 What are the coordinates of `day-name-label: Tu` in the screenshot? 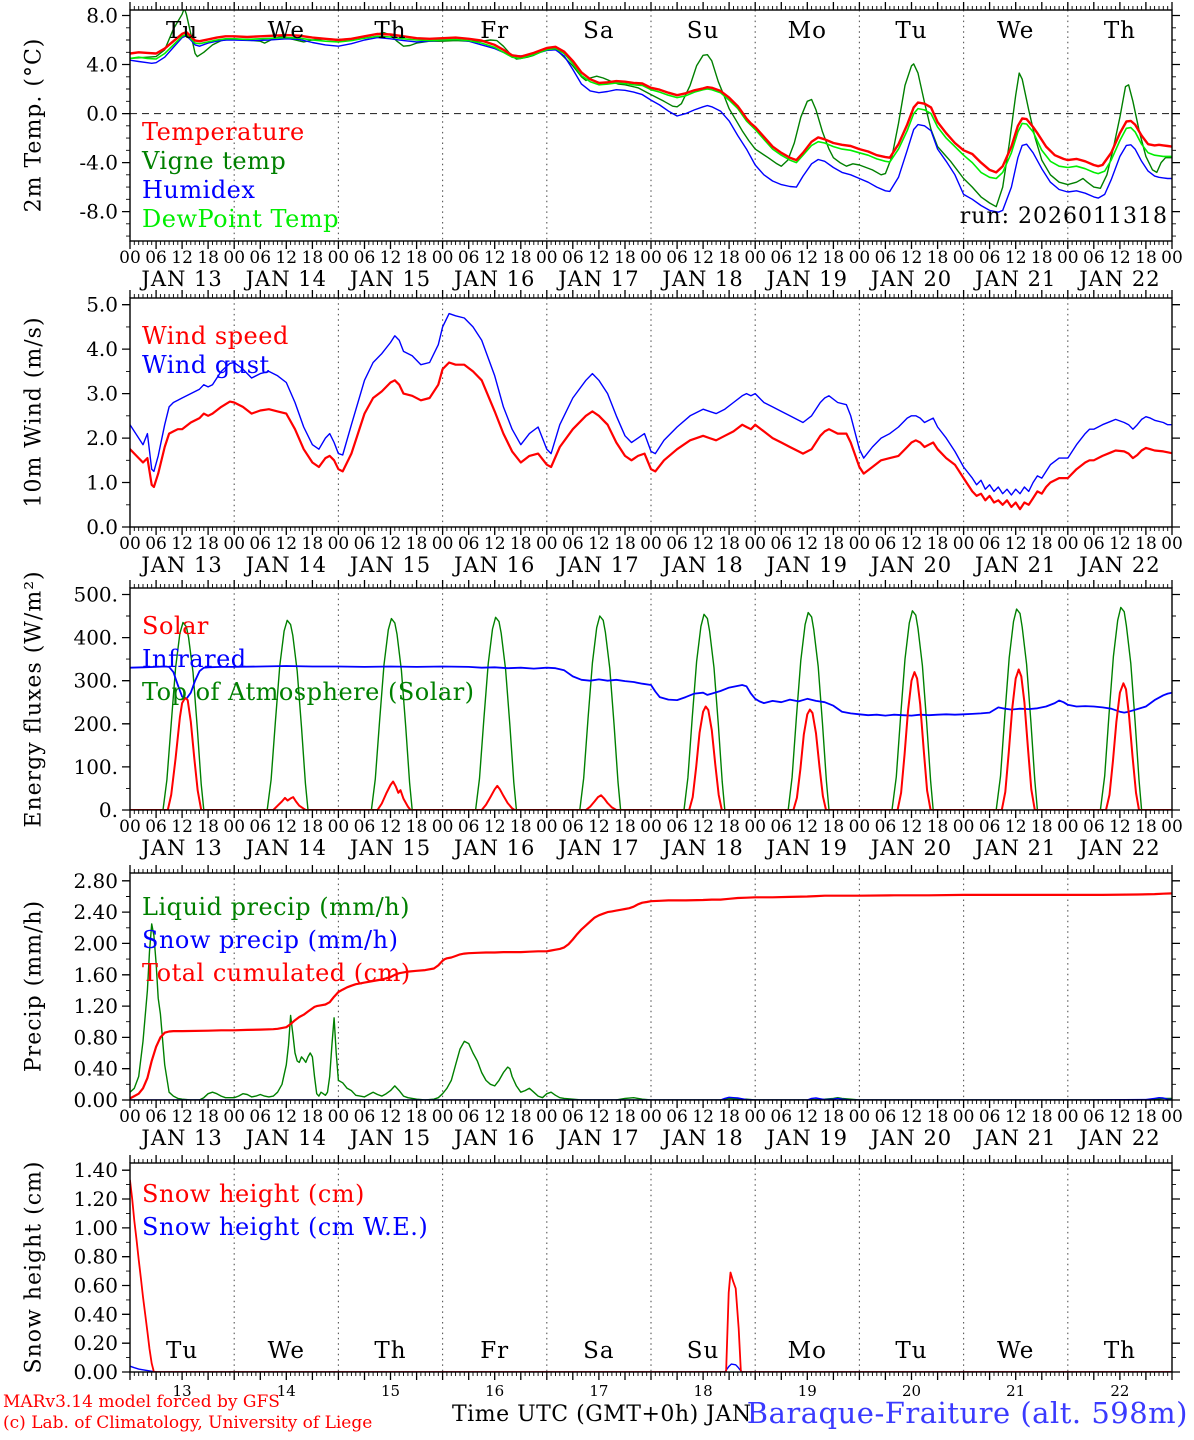 It's located at (182, 31).